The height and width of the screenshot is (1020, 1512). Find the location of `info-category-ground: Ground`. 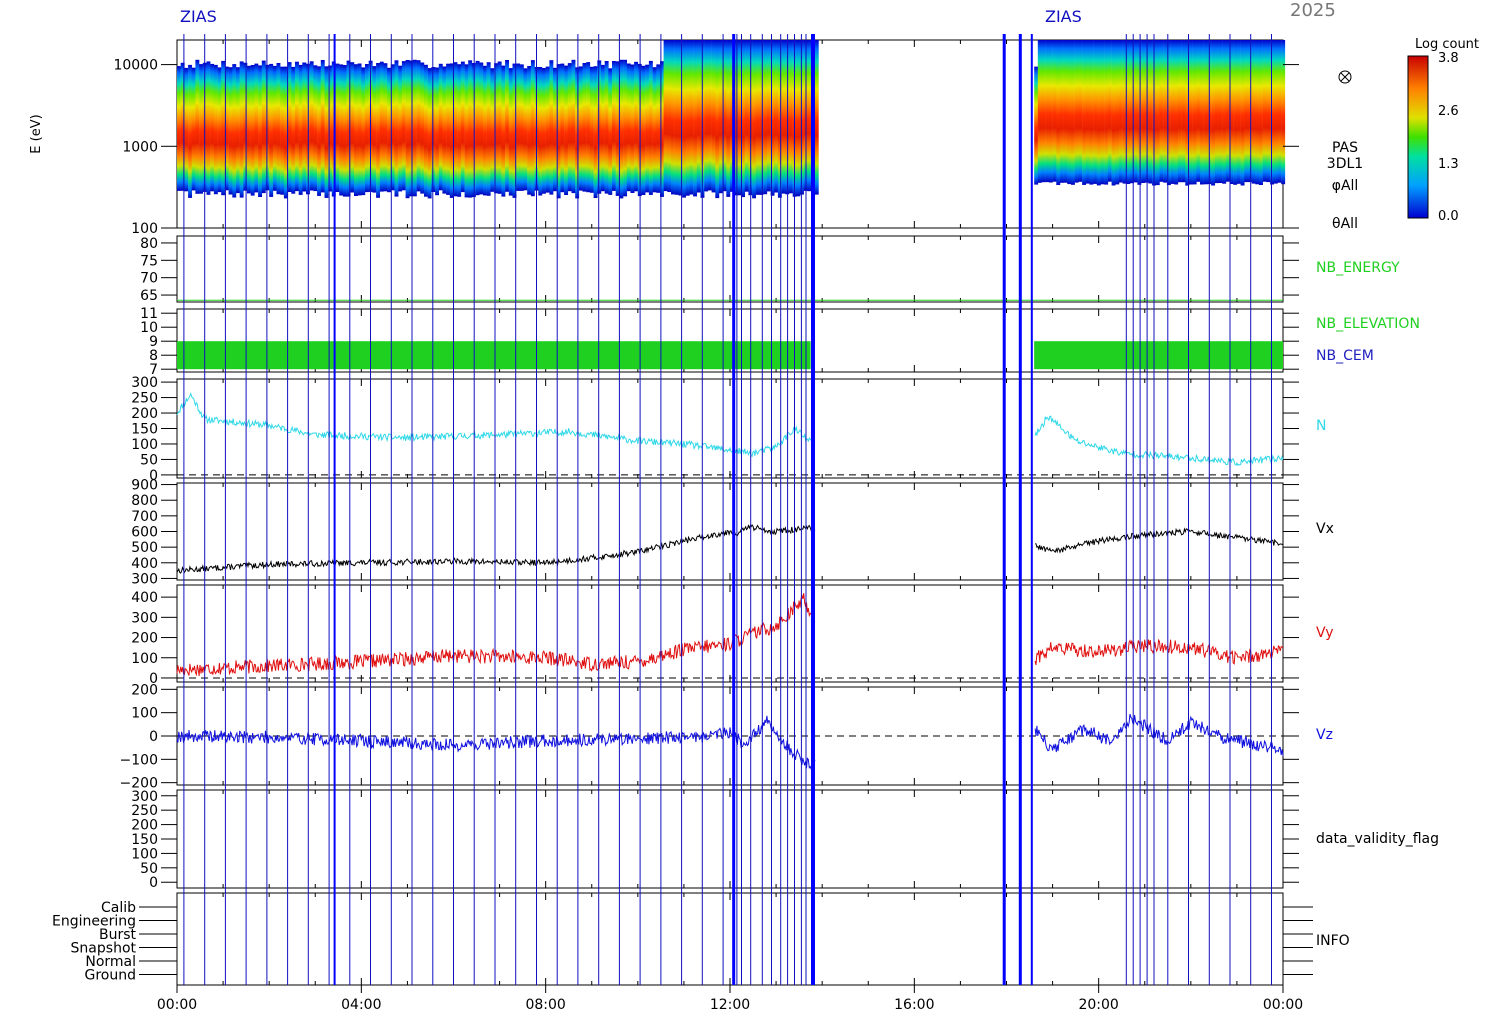

info-category-ground: Ground is located at coordinates (111, 976).